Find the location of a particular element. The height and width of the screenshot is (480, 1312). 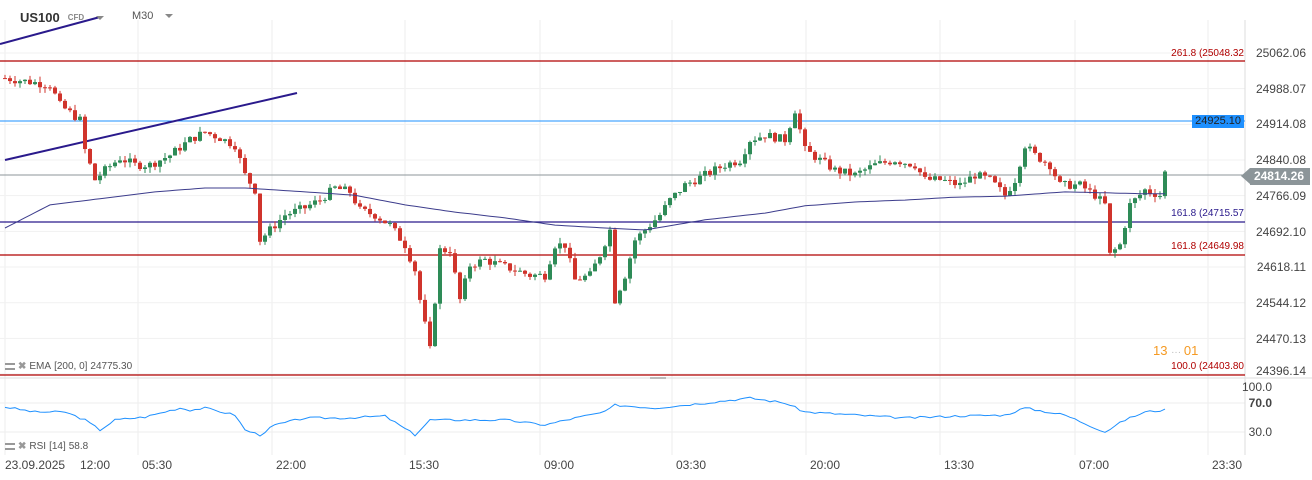

time-tick-label: 20:00 is located at coordinates (825, 465).